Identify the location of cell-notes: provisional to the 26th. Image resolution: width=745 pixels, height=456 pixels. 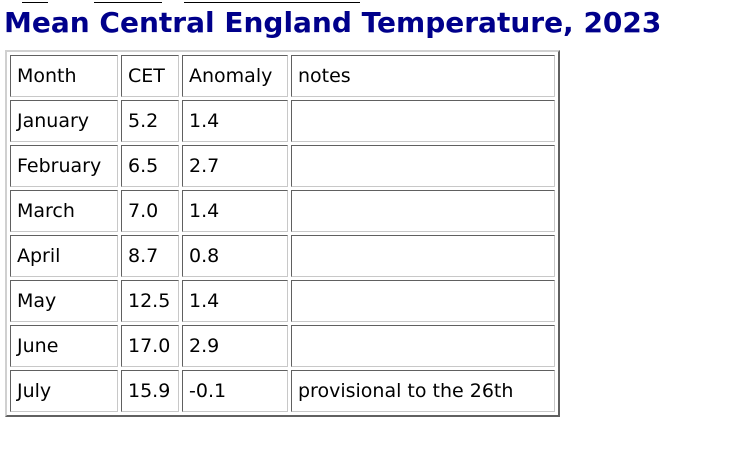
(423, 391).